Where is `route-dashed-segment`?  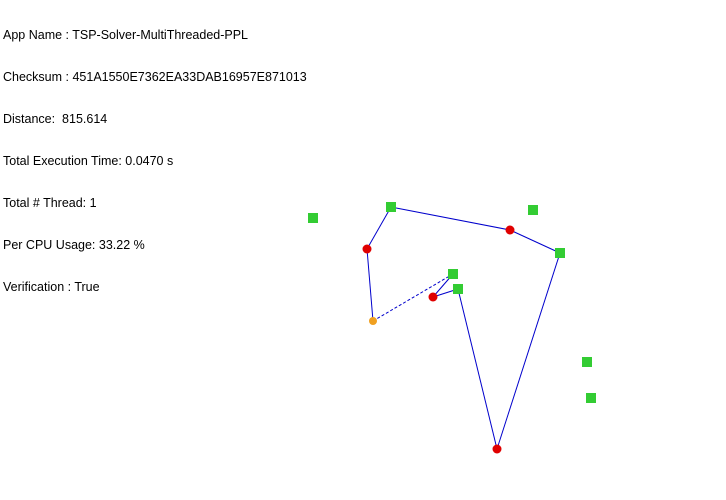
route-dashed-segment is located at coordinates (413, 297).